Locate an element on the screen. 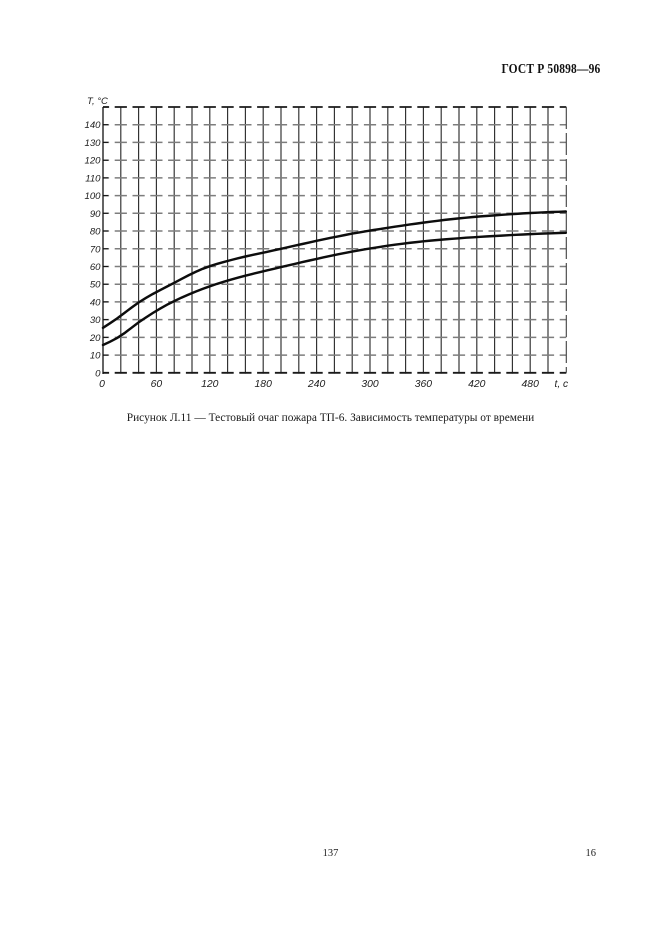  svg-text: 20 is located at coordinates (95, 338).